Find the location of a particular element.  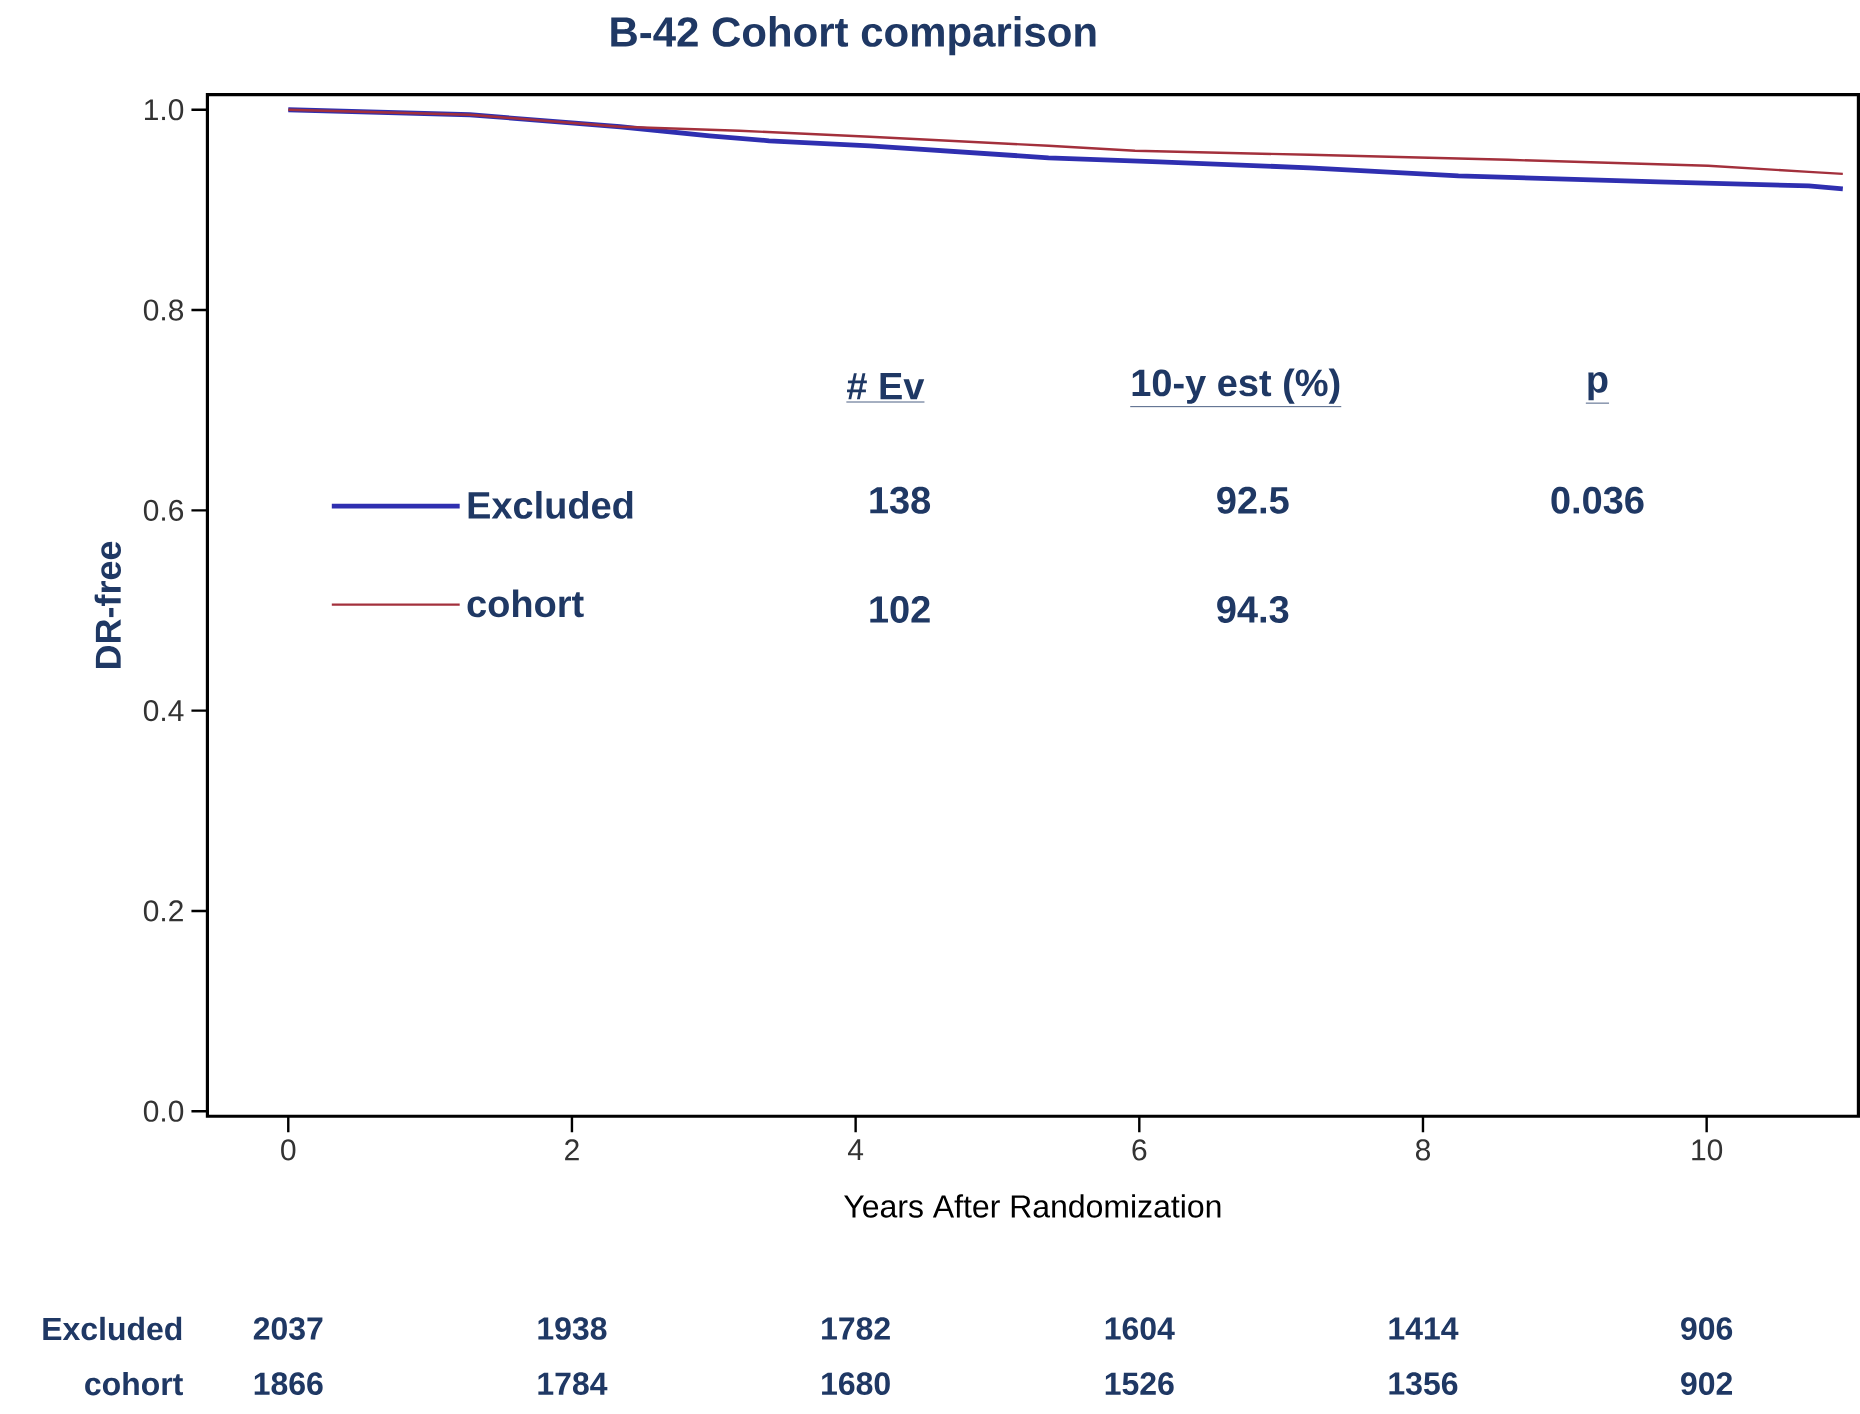

text: 1866 is located at coordinates (288, 1384).